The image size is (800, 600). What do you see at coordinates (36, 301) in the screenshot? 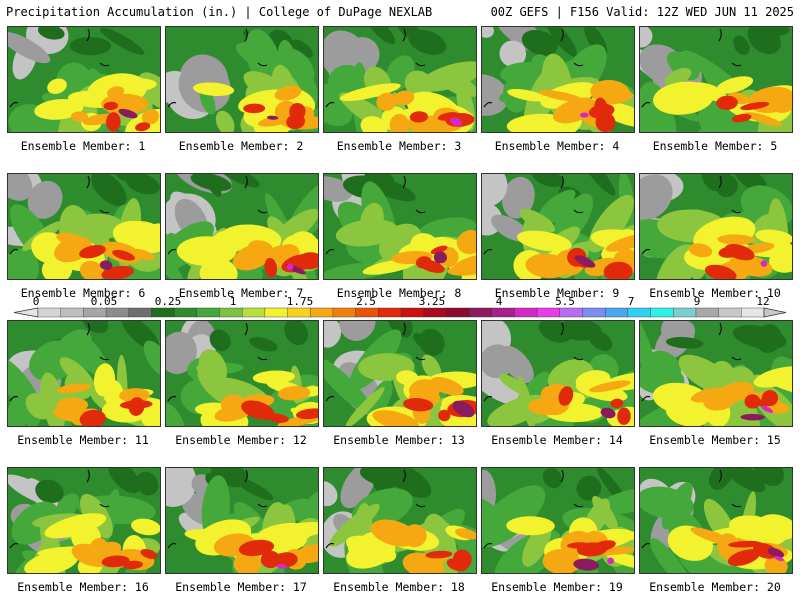
I see `colorbar-tick-label: 0` at bounding box center [36, 301].